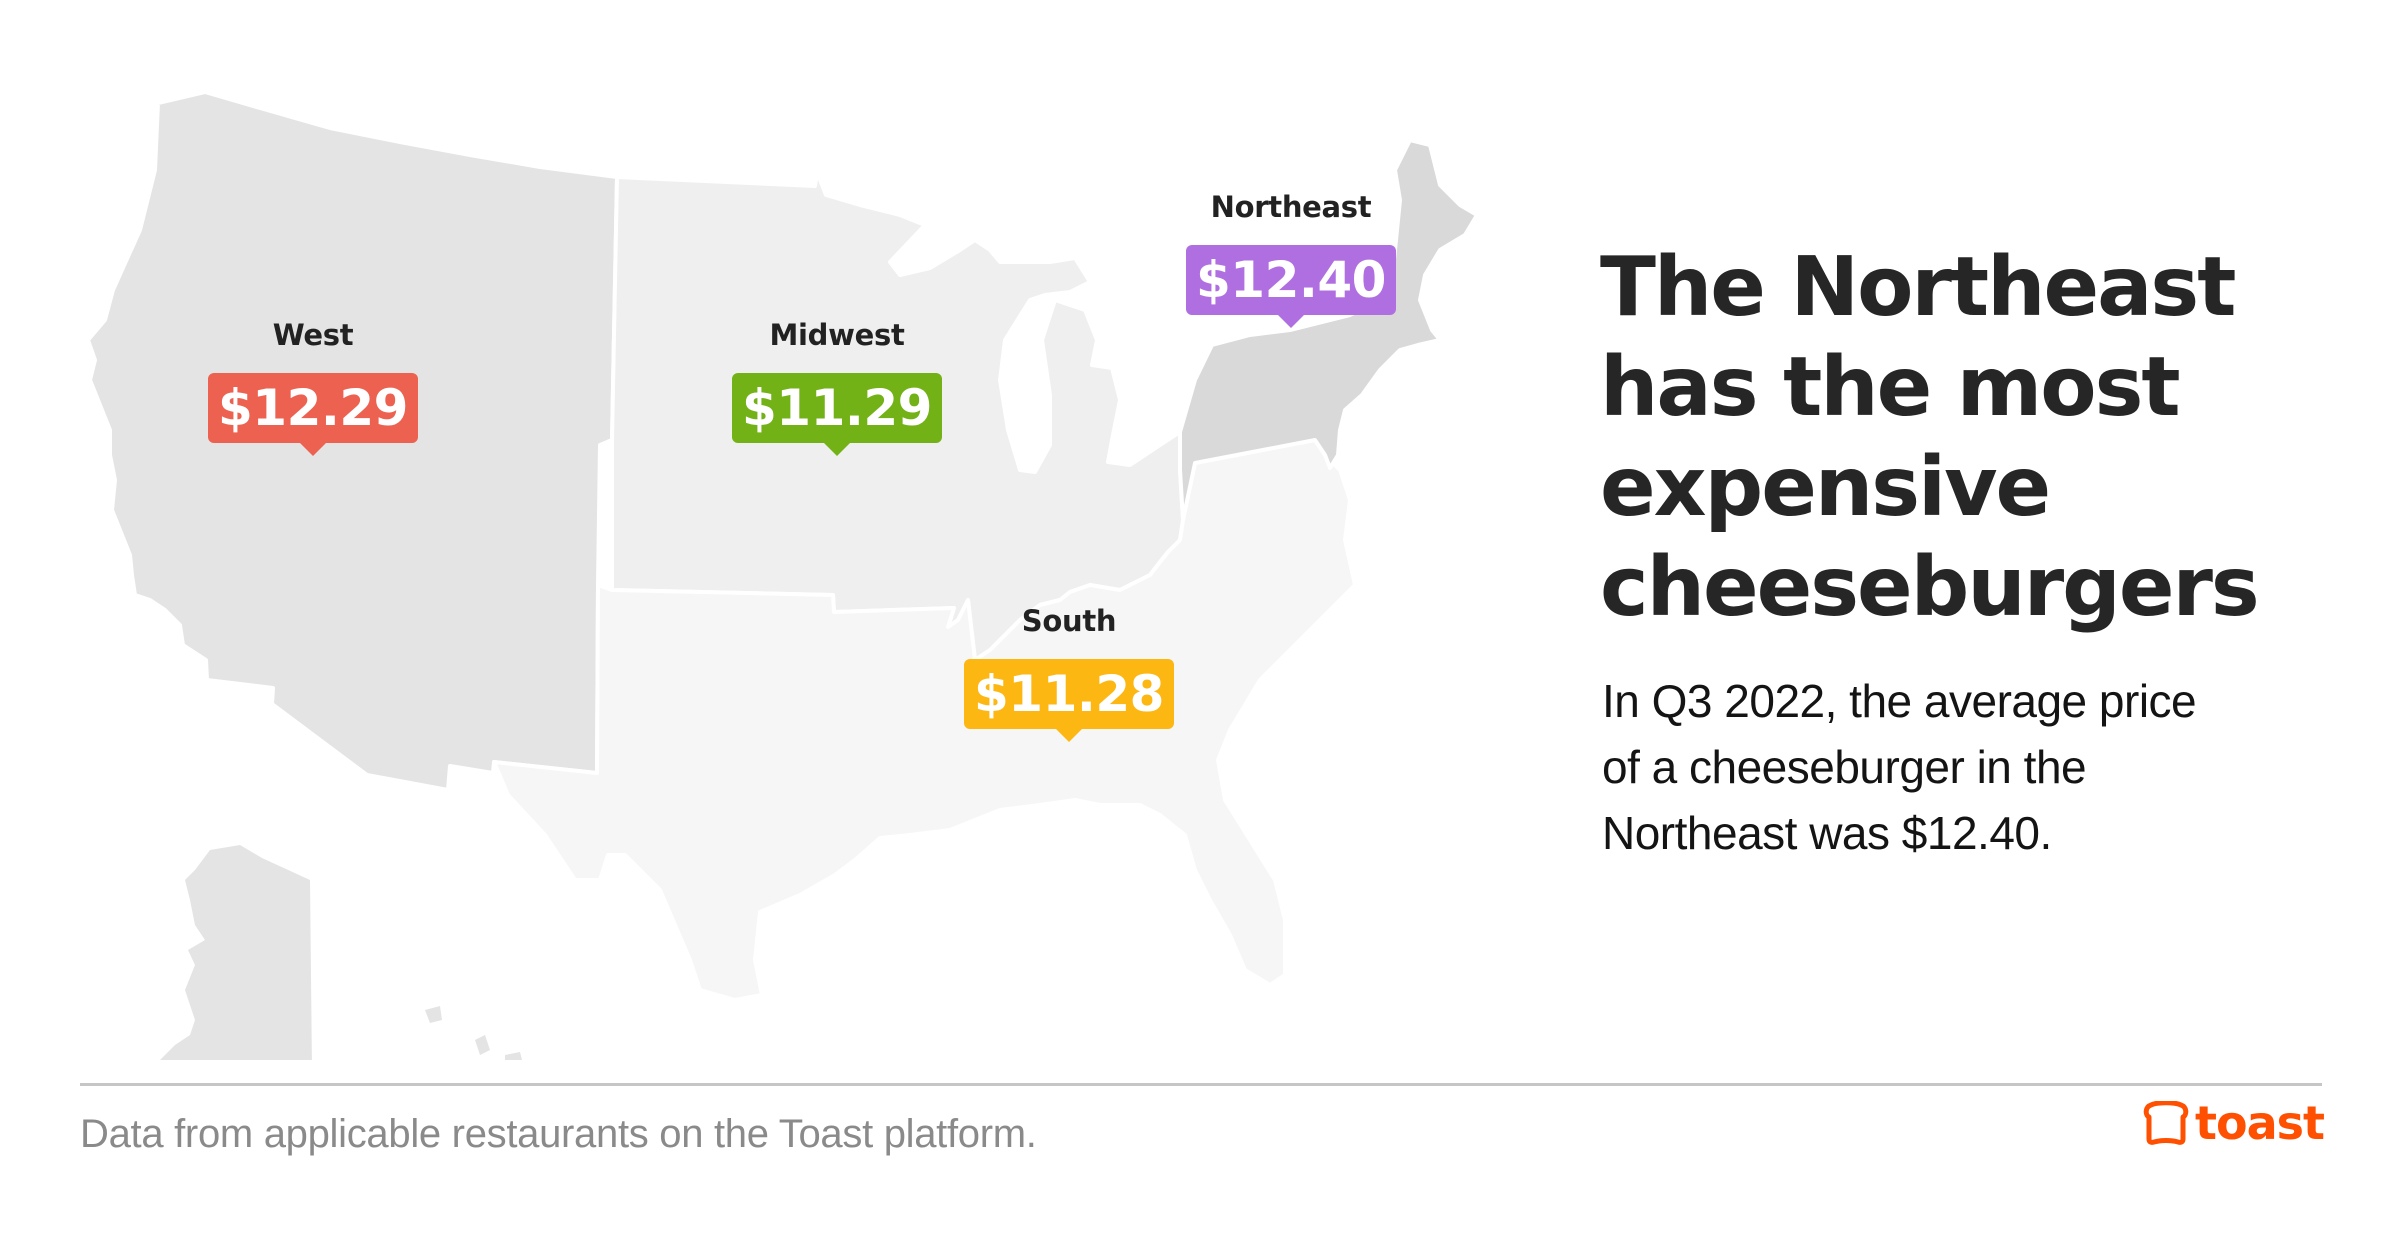 The height and width of the screenshot is (1255, 2400). What do you see at coordinates (837, 335) in the screenshot?
I see `midwest-name: Midwest` at bounding box center [837, 335].